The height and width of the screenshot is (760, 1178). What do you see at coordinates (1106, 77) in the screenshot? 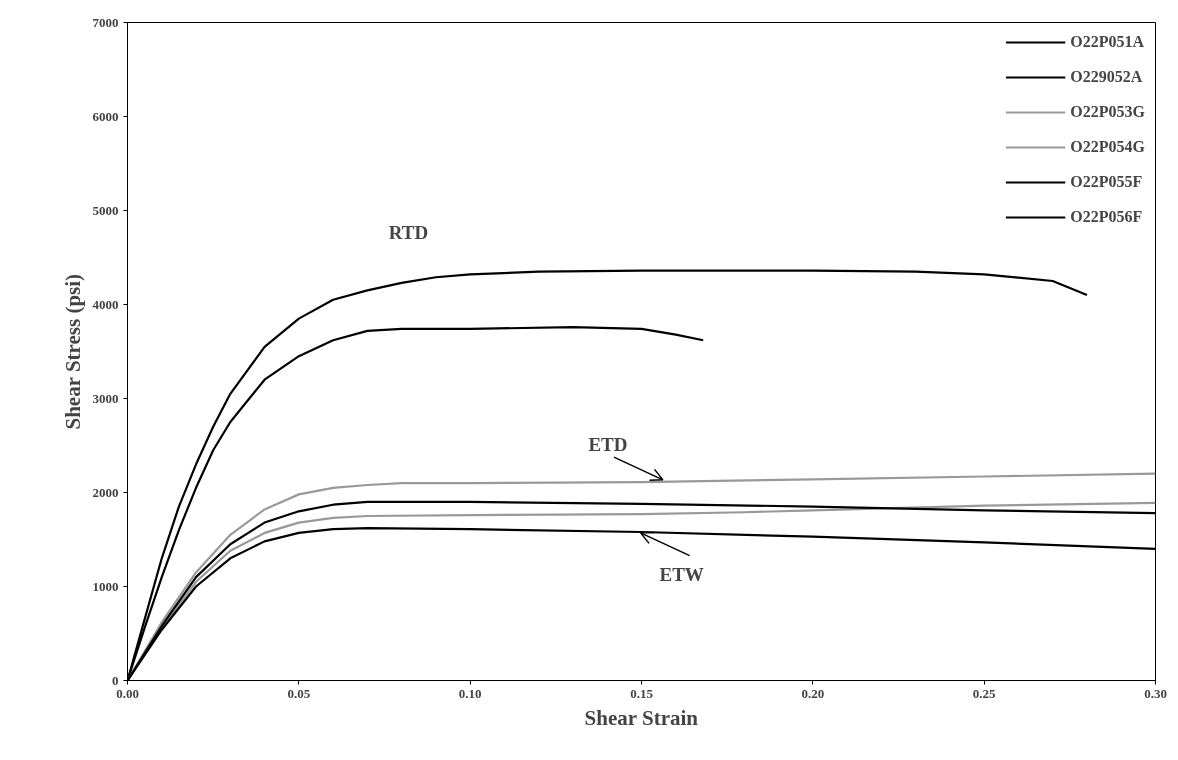
I see `legend-label: O229052A` at bounding box center [1106, 77].